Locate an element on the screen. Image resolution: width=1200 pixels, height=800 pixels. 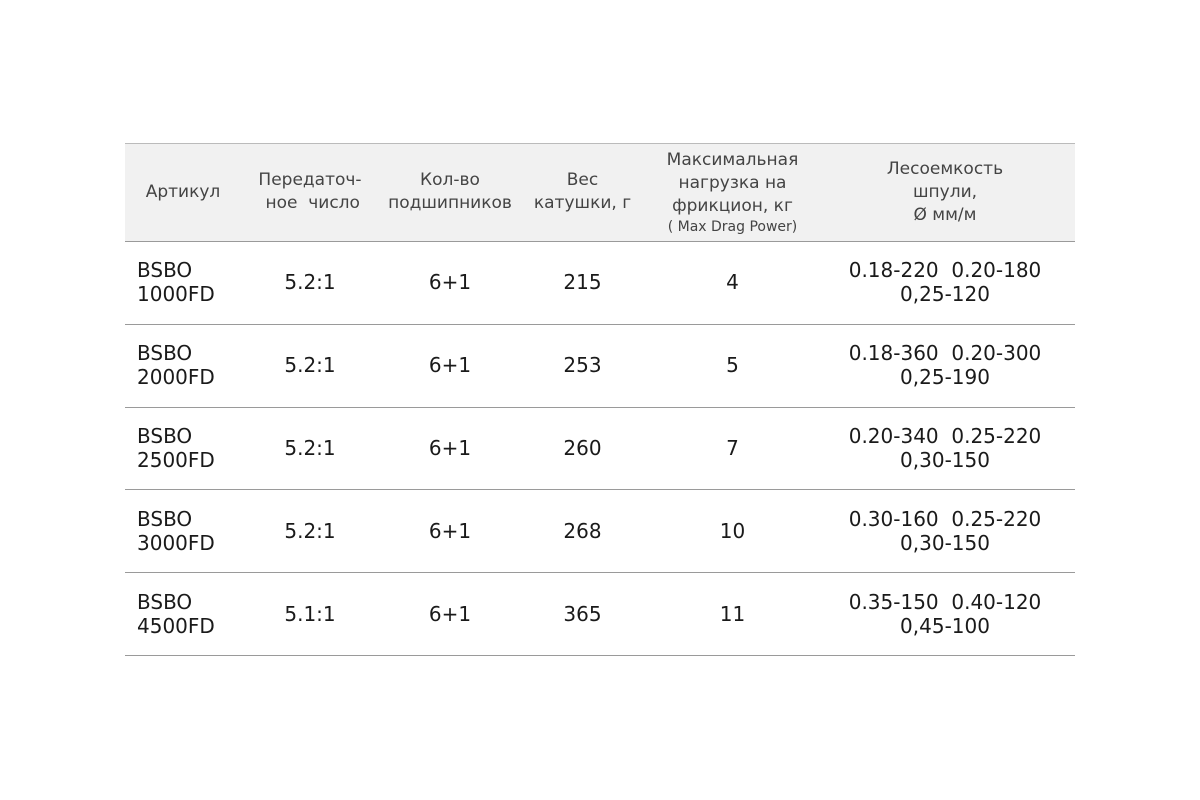
article-cell: BSBO 2000FD is located at coordinates (192, 365).